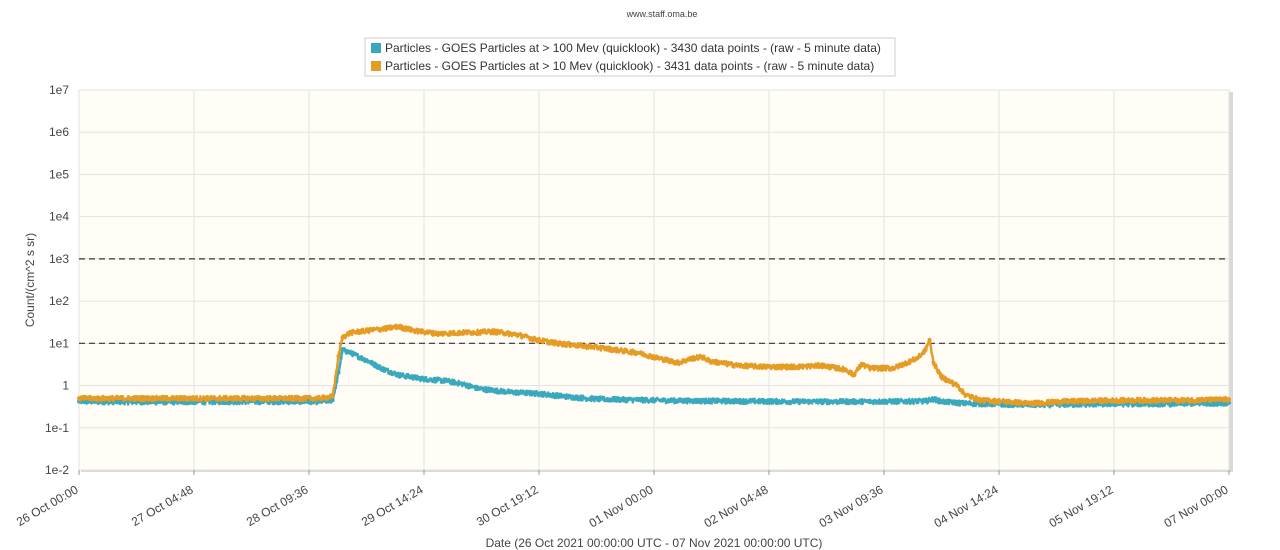 This screenshot has height=550, width=1280. Describe the element at coordinates (662, 14) in the screenshot. I see `source-label: www.staff.oma.be` at that location.